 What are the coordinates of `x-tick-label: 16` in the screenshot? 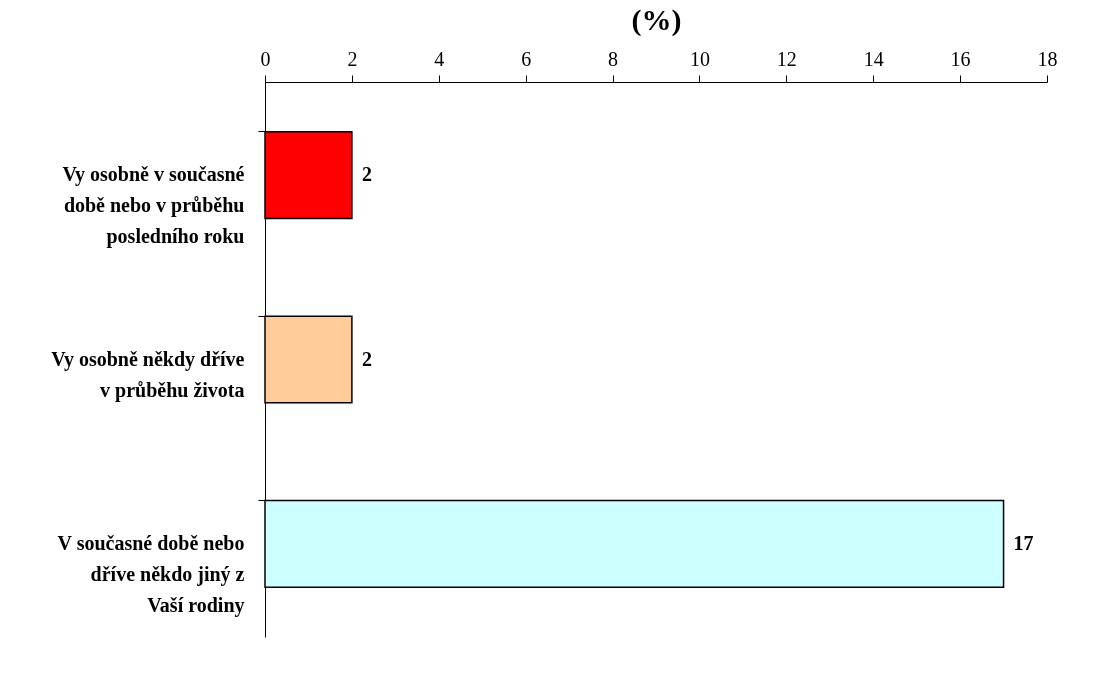 It's located at (960, 58).